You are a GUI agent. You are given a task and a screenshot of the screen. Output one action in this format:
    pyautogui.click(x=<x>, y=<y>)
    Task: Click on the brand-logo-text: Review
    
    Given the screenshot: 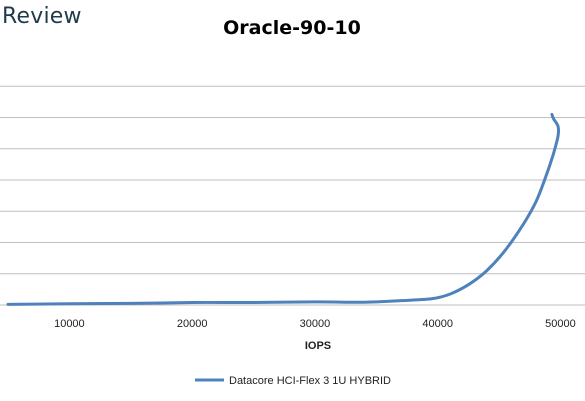 What is the action you would take?
    pyautogui.click(x=42, y=16)
    